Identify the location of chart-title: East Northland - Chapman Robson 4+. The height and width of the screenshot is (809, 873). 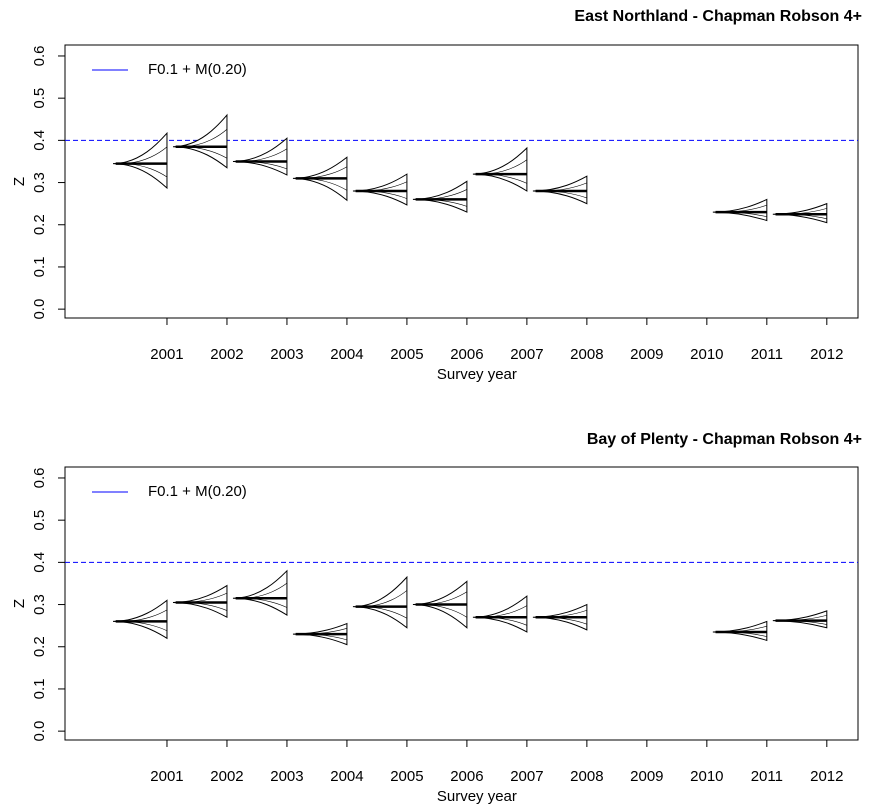
(718, 16).